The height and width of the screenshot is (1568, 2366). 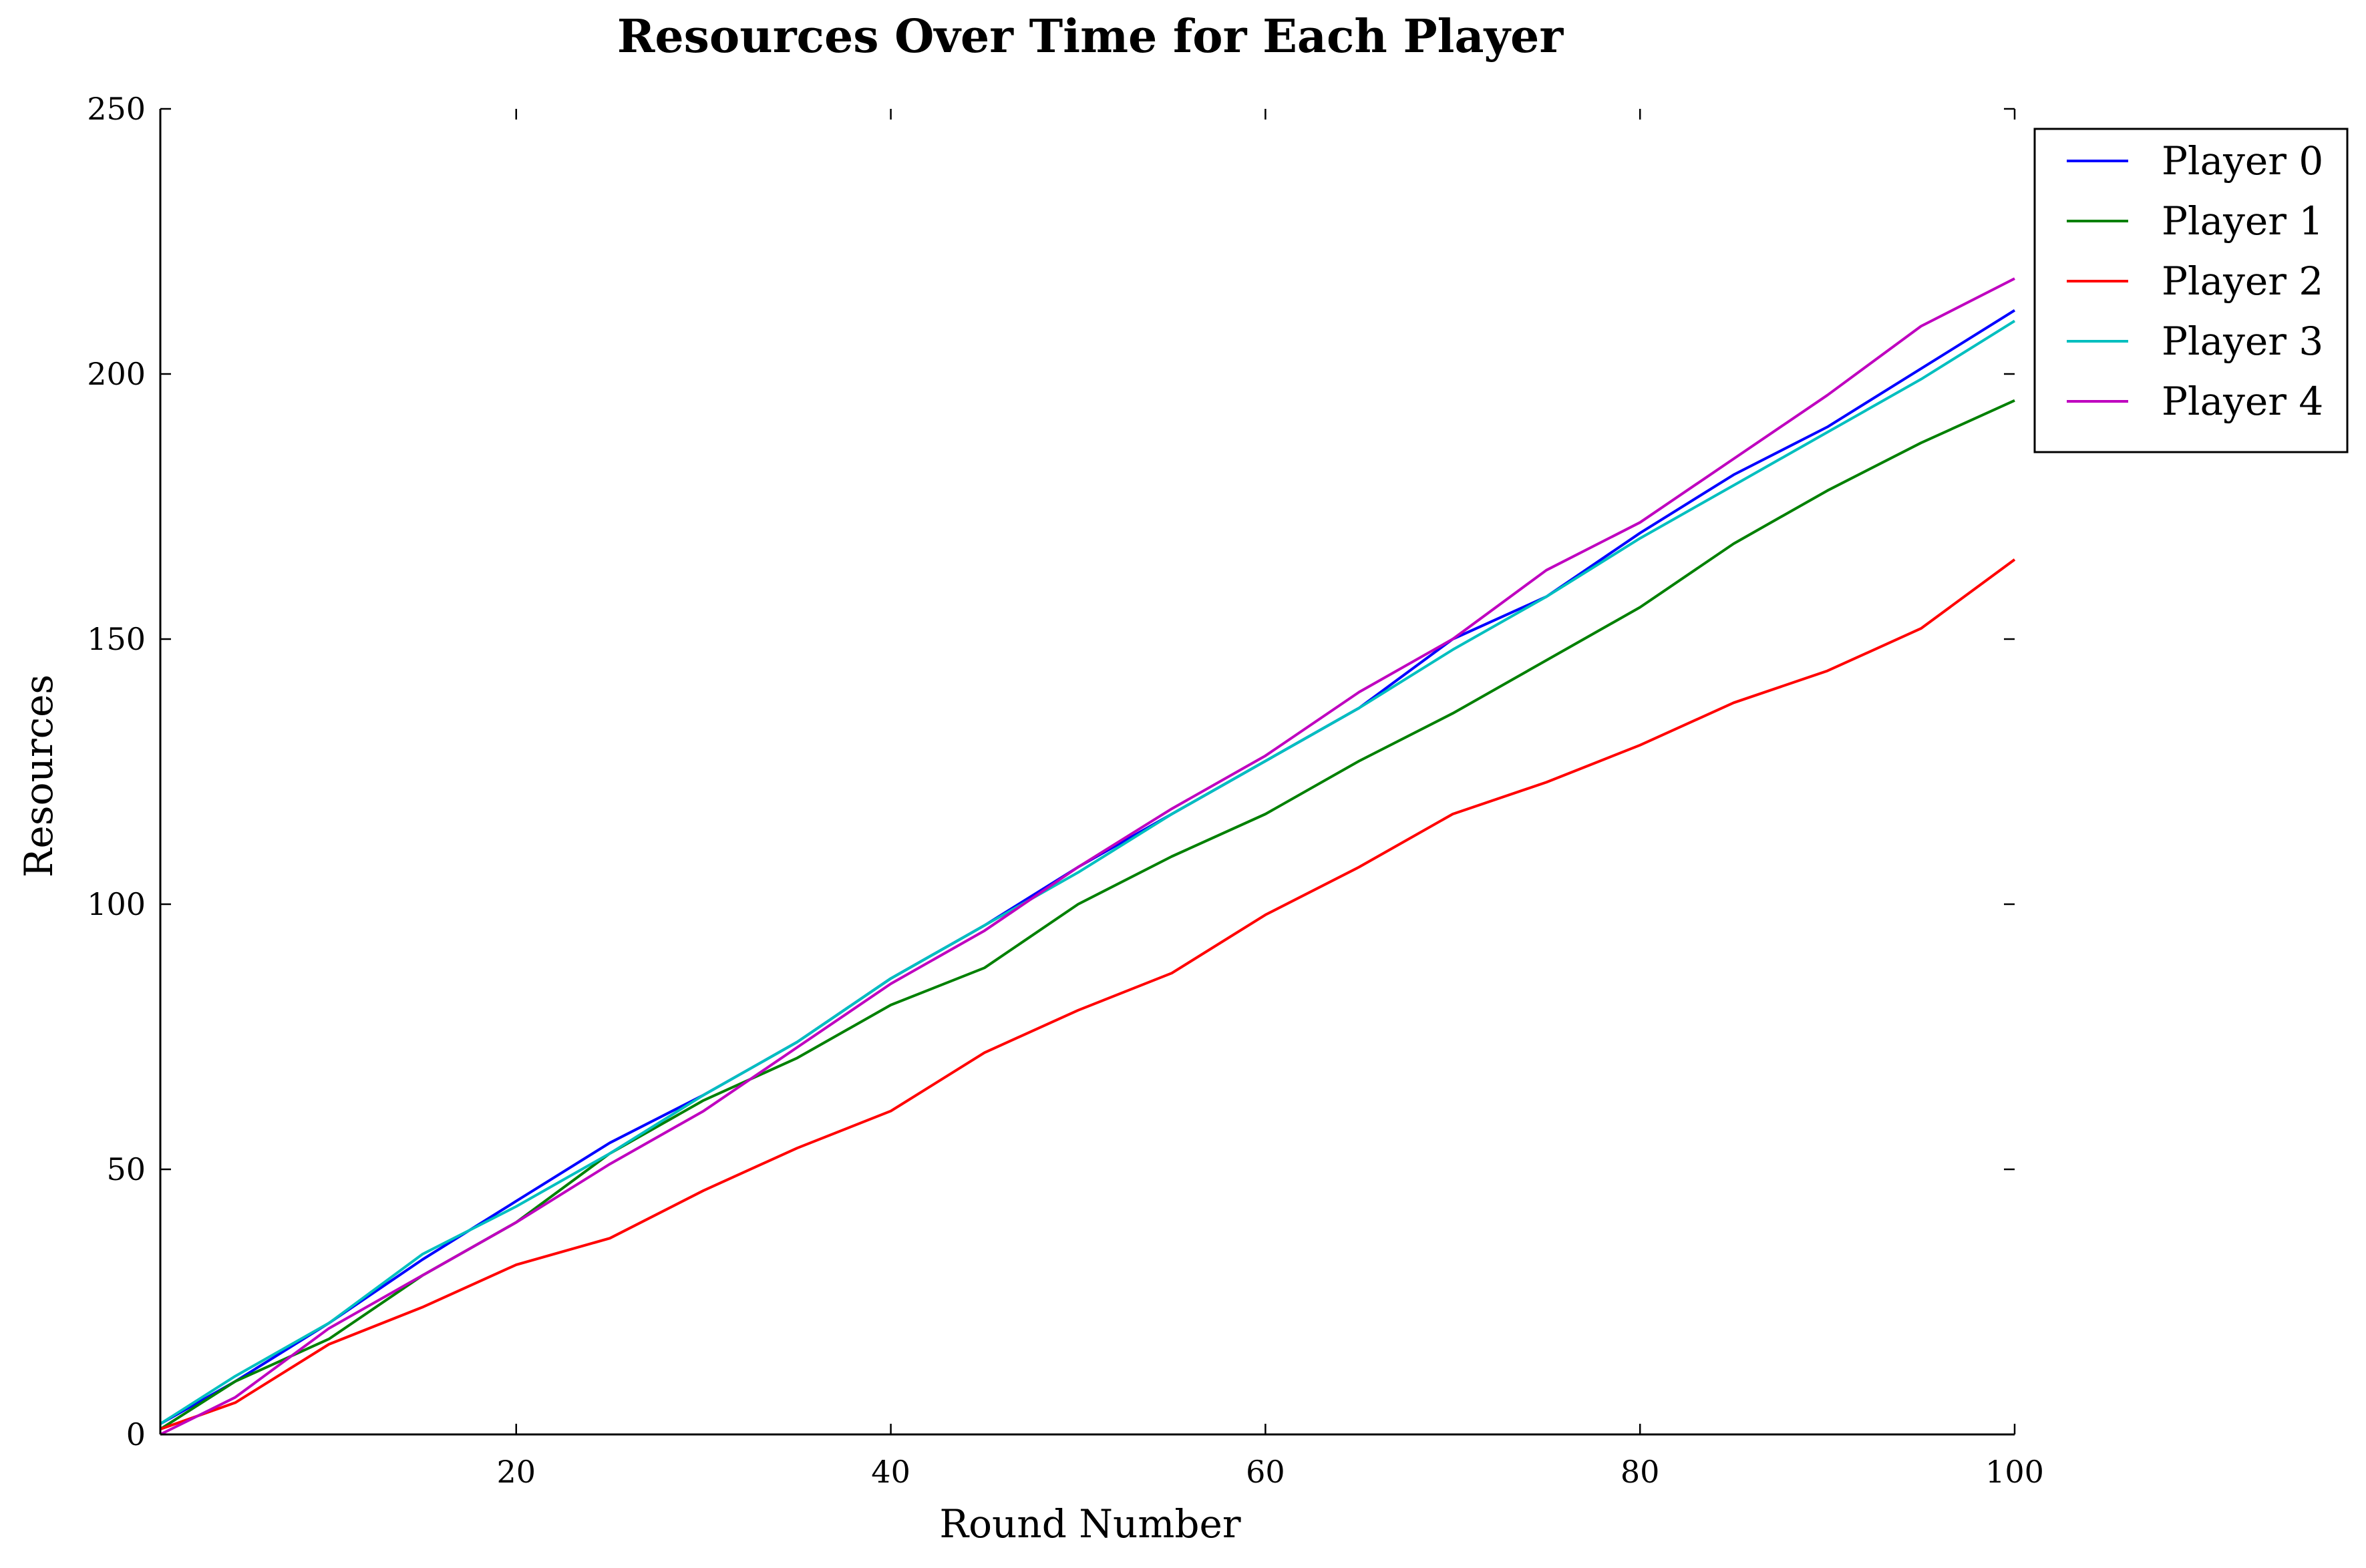 I want to click on chart-title: Resources Over Time for Each Player, so click(x=1090, y=36).